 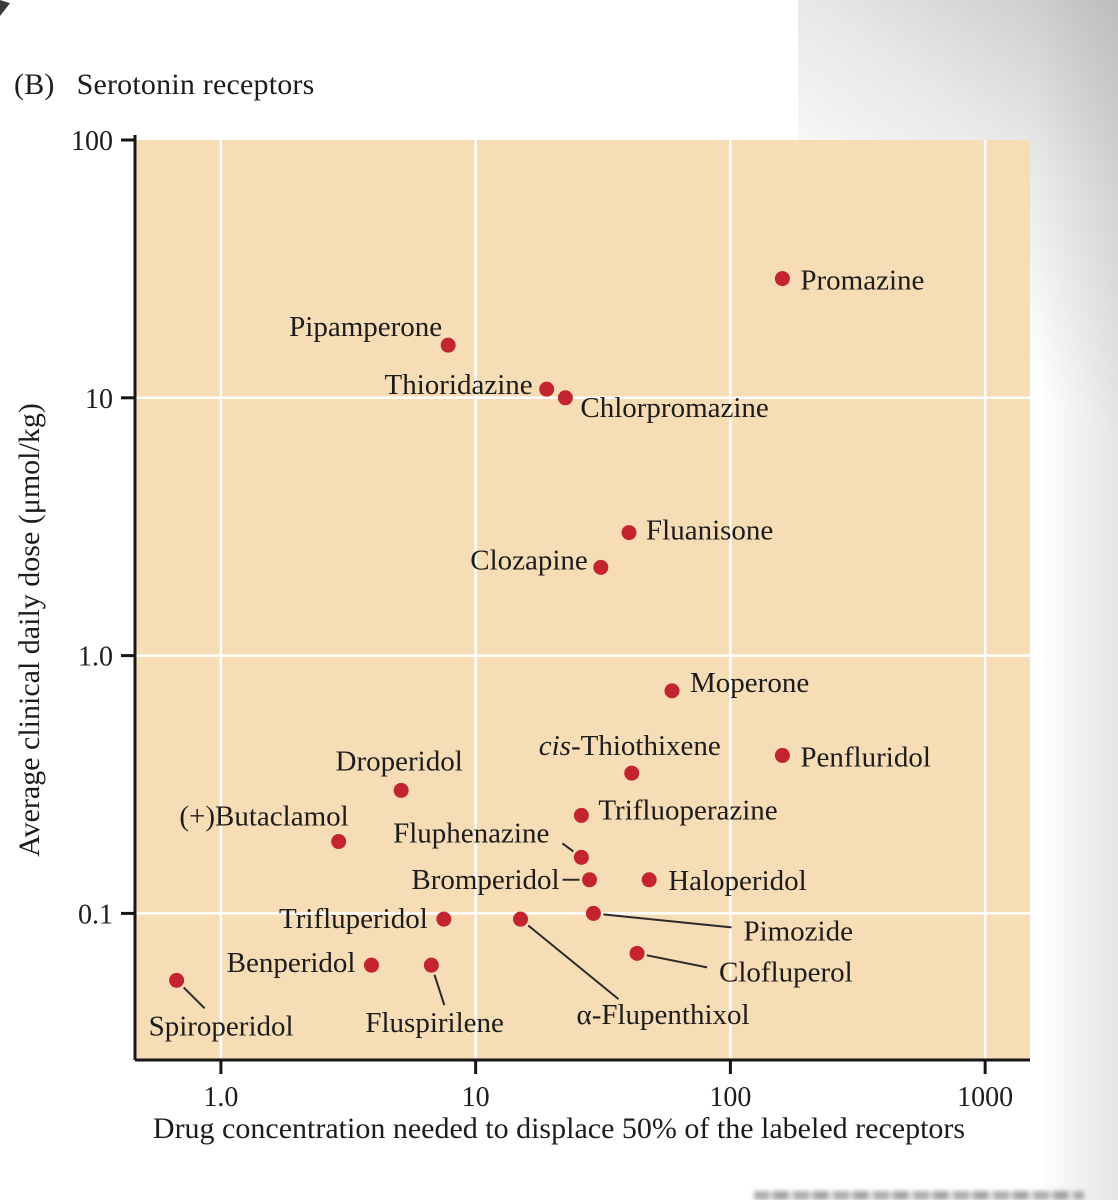 I want to click on point-label: Chlorpromazine, so click(x=674, y=408).